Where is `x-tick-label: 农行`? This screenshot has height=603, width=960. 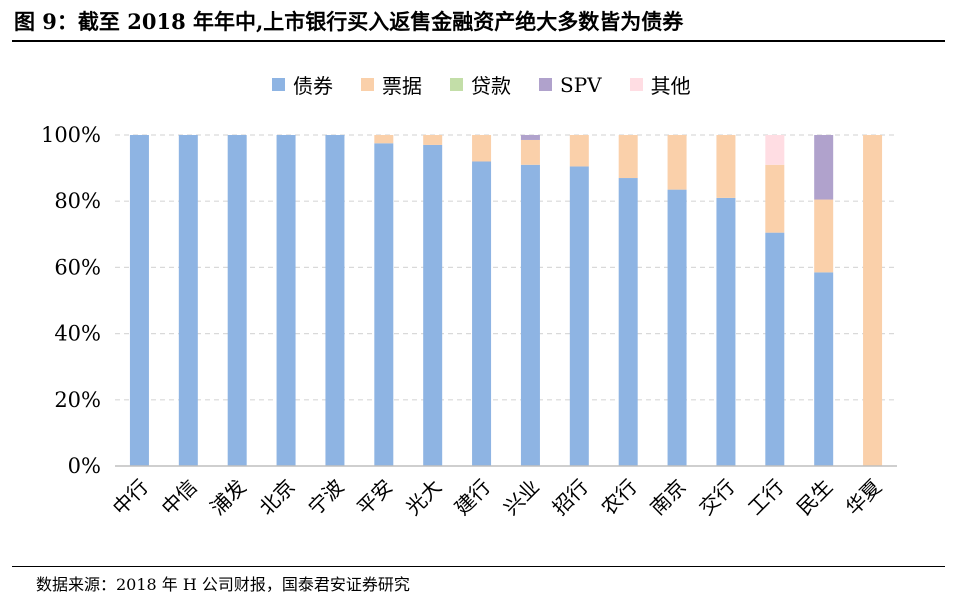 x-tick-label: 农行 is located at coordinates (618, 497).